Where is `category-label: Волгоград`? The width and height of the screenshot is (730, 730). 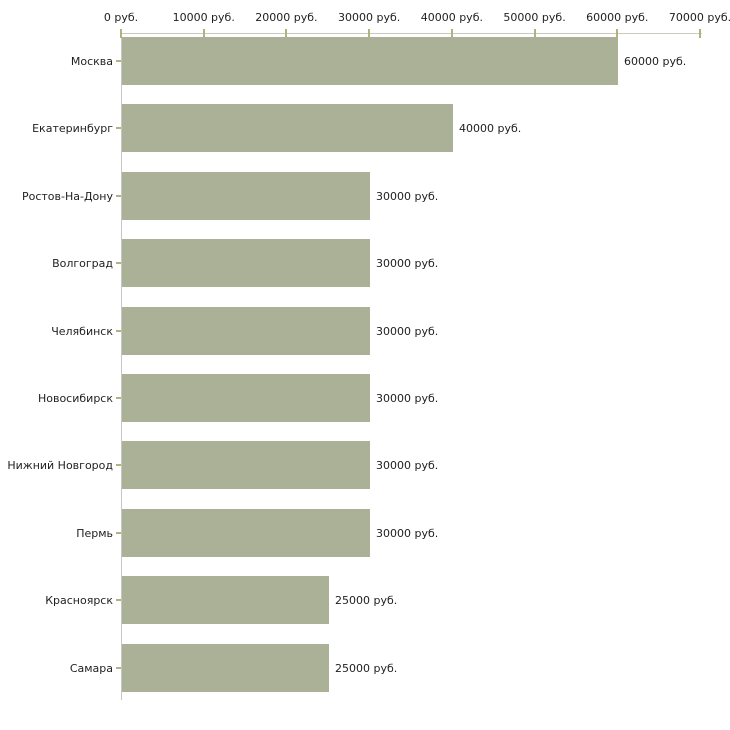
category-label: Волгоград is located at coordinates (82, 263).